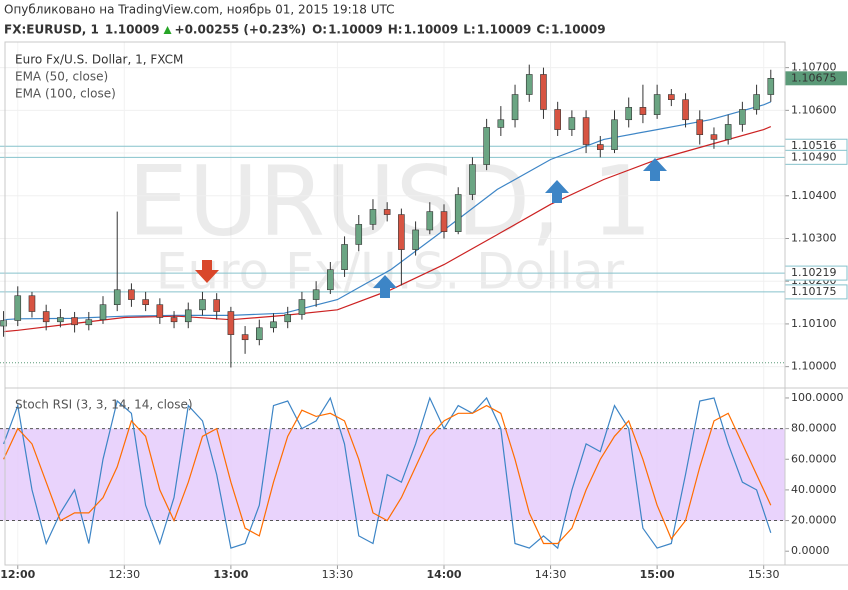  What do you see at coordinates (657, 574) in the screenshot?
I see `x-tick-label: 15:00` at bounding box center [657, 574].